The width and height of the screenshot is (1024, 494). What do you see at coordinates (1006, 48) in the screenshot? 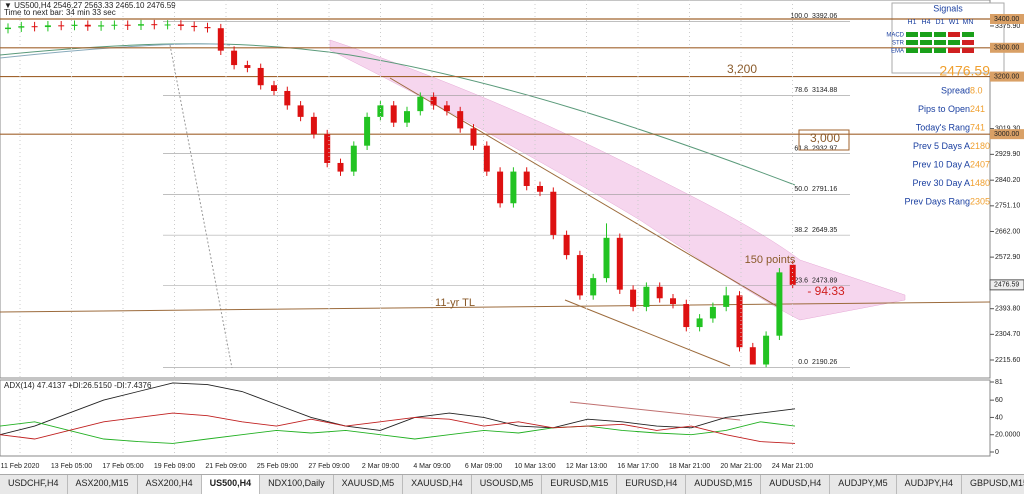
I see `level-label: 3300.00` at bounding box center [1006, 48].